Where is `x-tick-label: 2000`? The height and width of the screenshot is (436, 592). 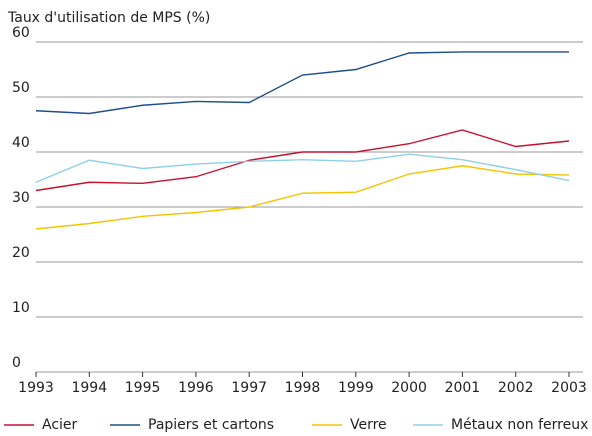 x-tick-label: 2000 is located at coordinates (409, 388).